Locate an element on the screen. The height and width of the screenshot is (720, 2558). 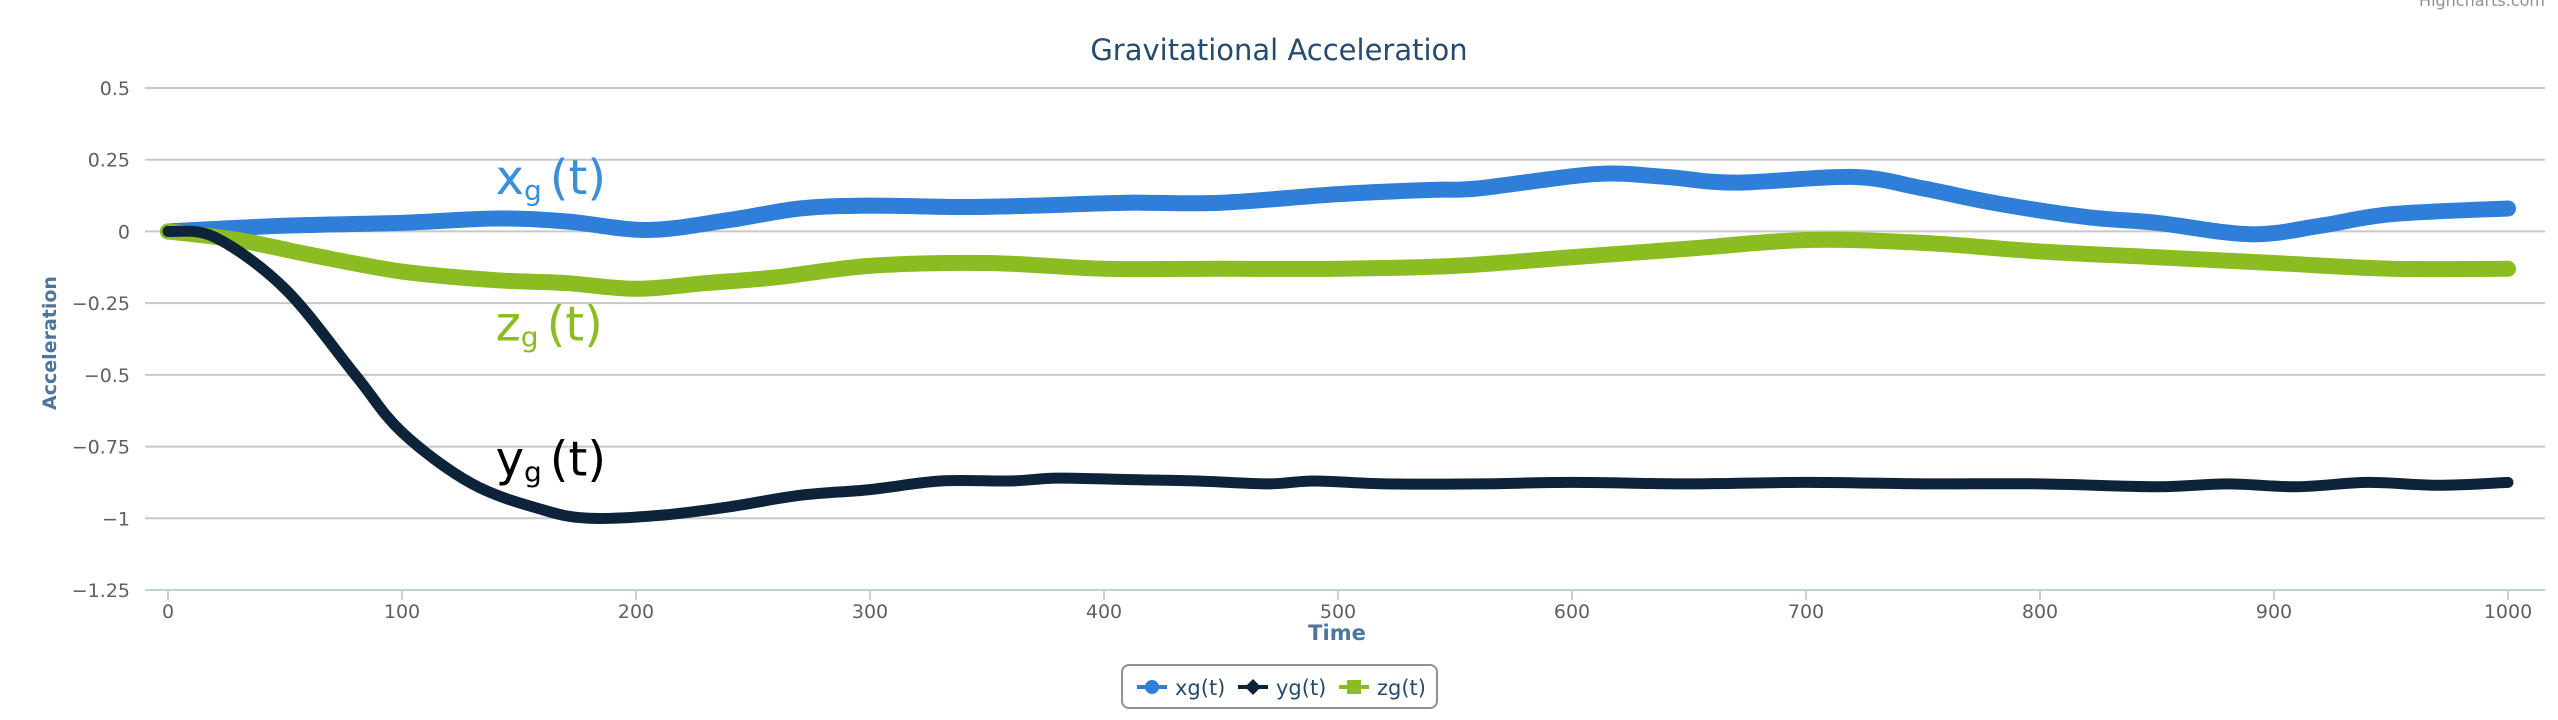
x-tick-label: 700 is located at coordinates (1806, 612).